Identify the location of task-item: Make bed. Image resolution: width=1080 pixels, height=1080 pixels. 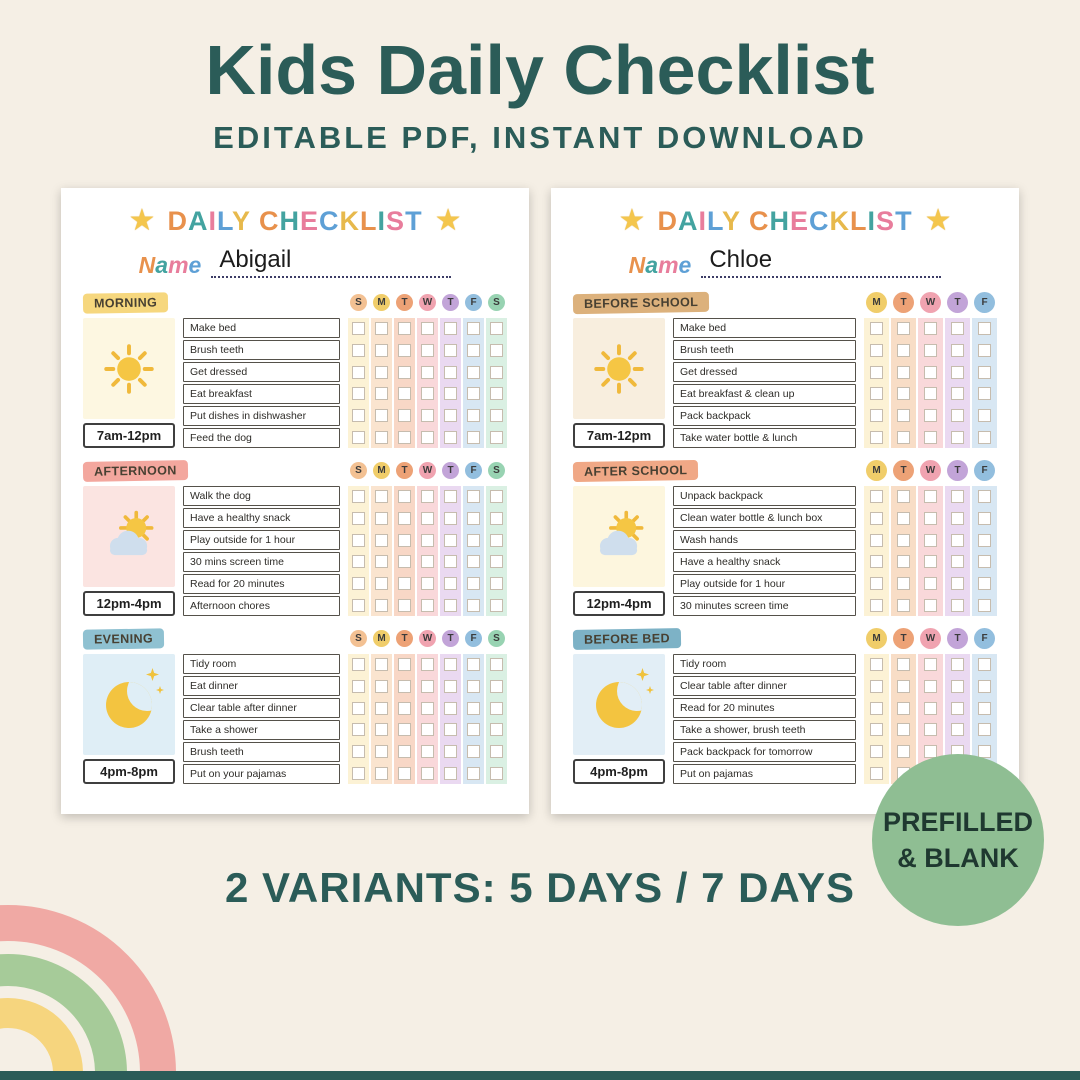
(261, 328).